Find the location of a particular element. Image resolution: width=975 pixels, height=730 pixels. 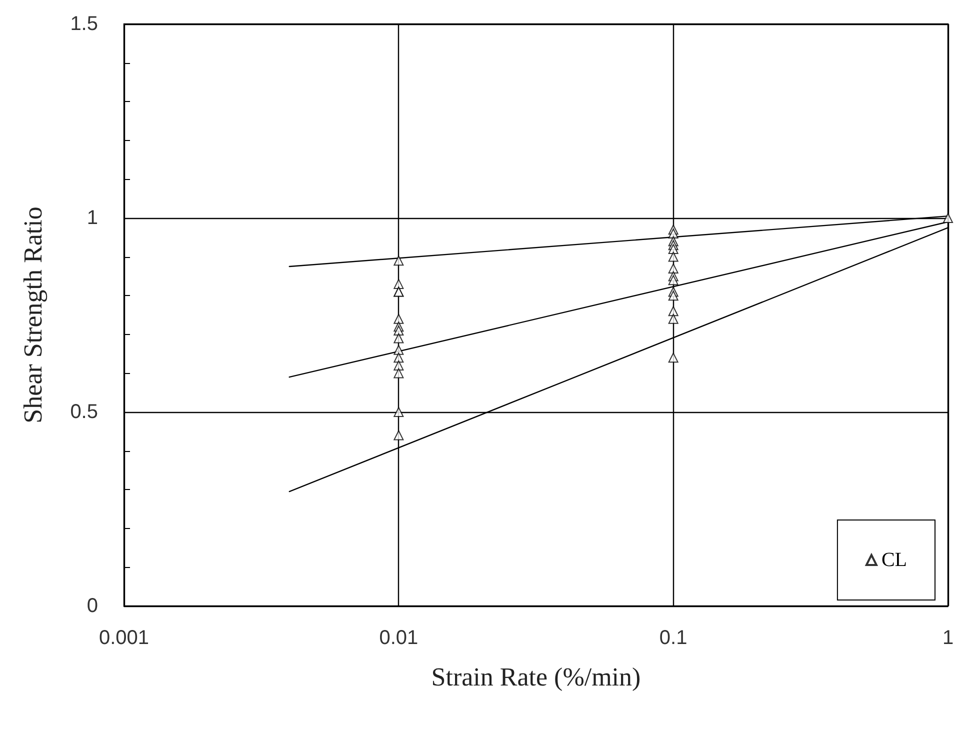

y-axis-title: Shear Strength Ratio is located at coordinates (33, 315).